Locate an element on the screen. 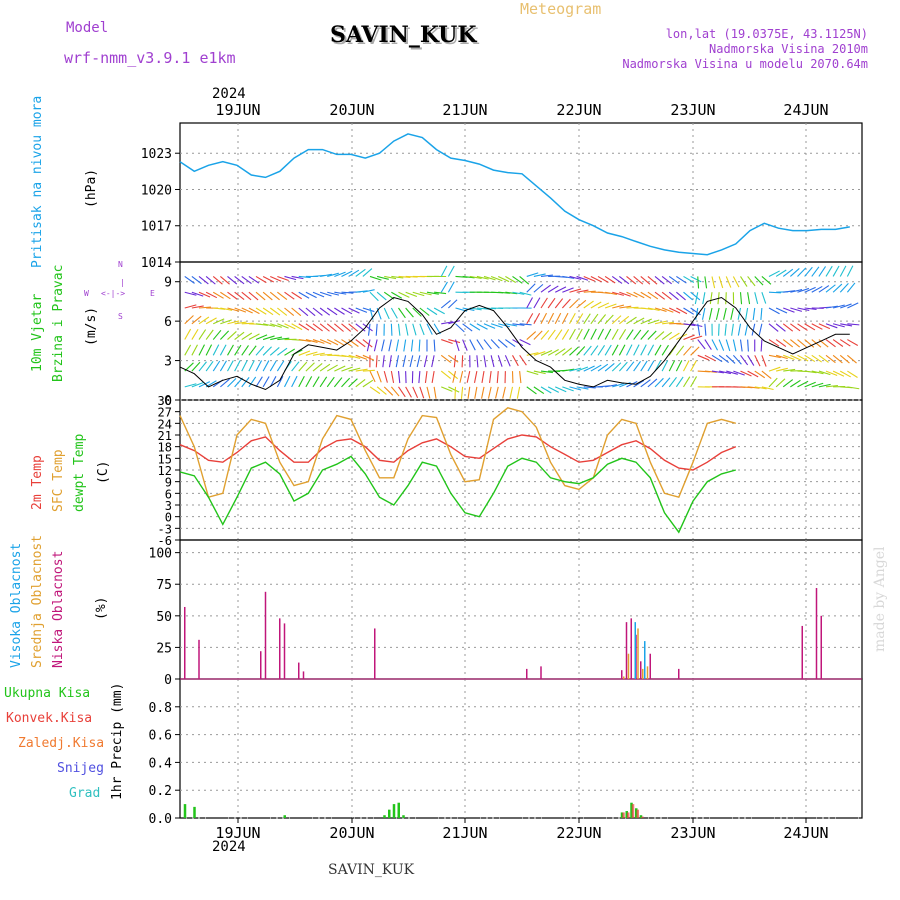  wind-compass-s: S is located at coordinates (120, 316).